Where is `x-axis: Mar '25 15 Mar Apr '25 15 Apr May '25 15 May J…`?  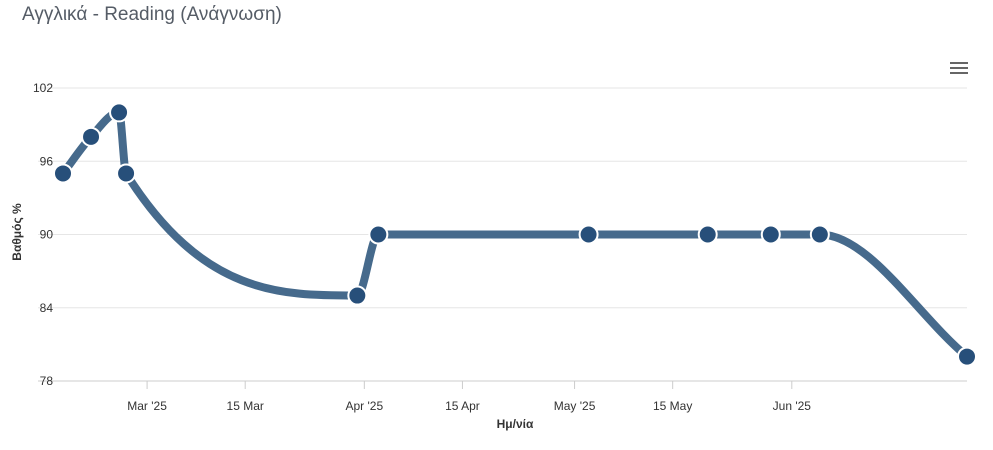 x-axis: Mar '25 15 Mar Apr '25 15 Apr May '25 15 May J… is located at coordinates (469, 397).